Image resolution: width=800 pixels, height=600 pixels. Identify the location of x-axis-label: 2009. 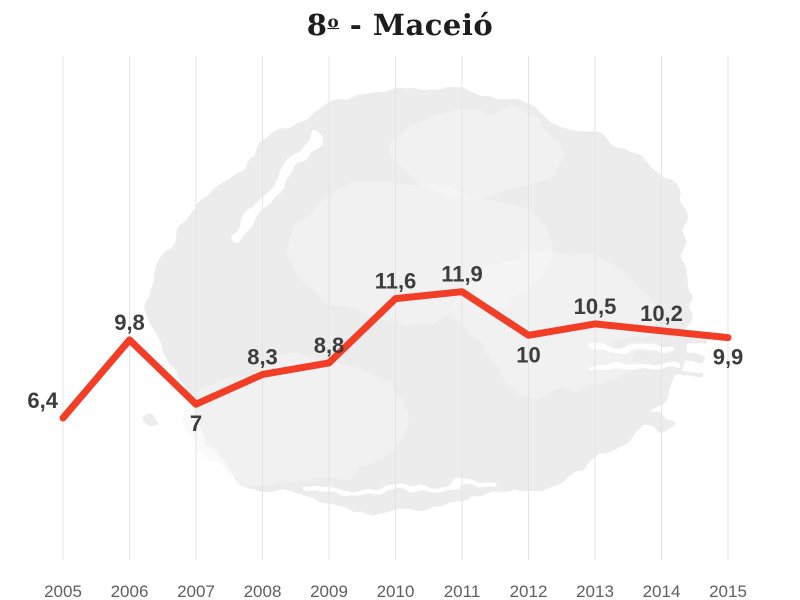
(329, 591).